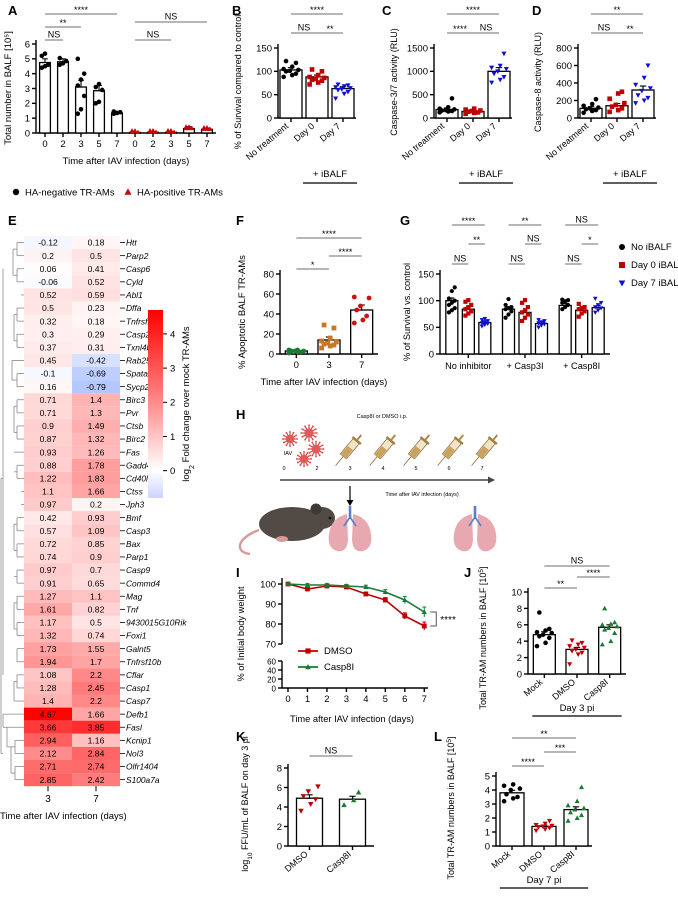 The width and height of the screenshot is (678, 900). Describe the element at coordinates (135, 400) in the screenshot. I see `gene-label: Birc3` at that location.